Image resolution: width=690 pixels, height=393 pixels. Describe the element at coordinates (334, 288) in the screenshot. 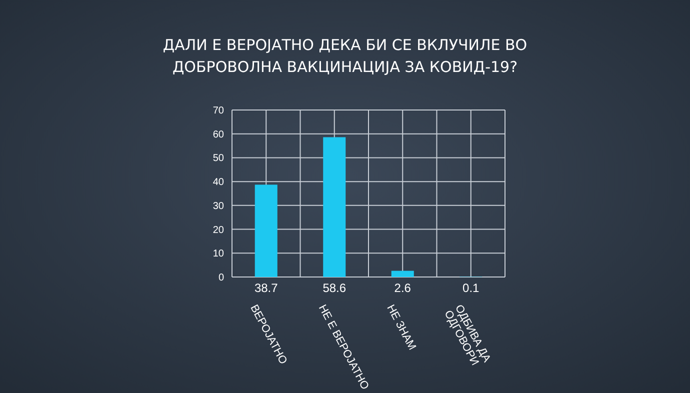

I see `data-label: 58.6` at that location.